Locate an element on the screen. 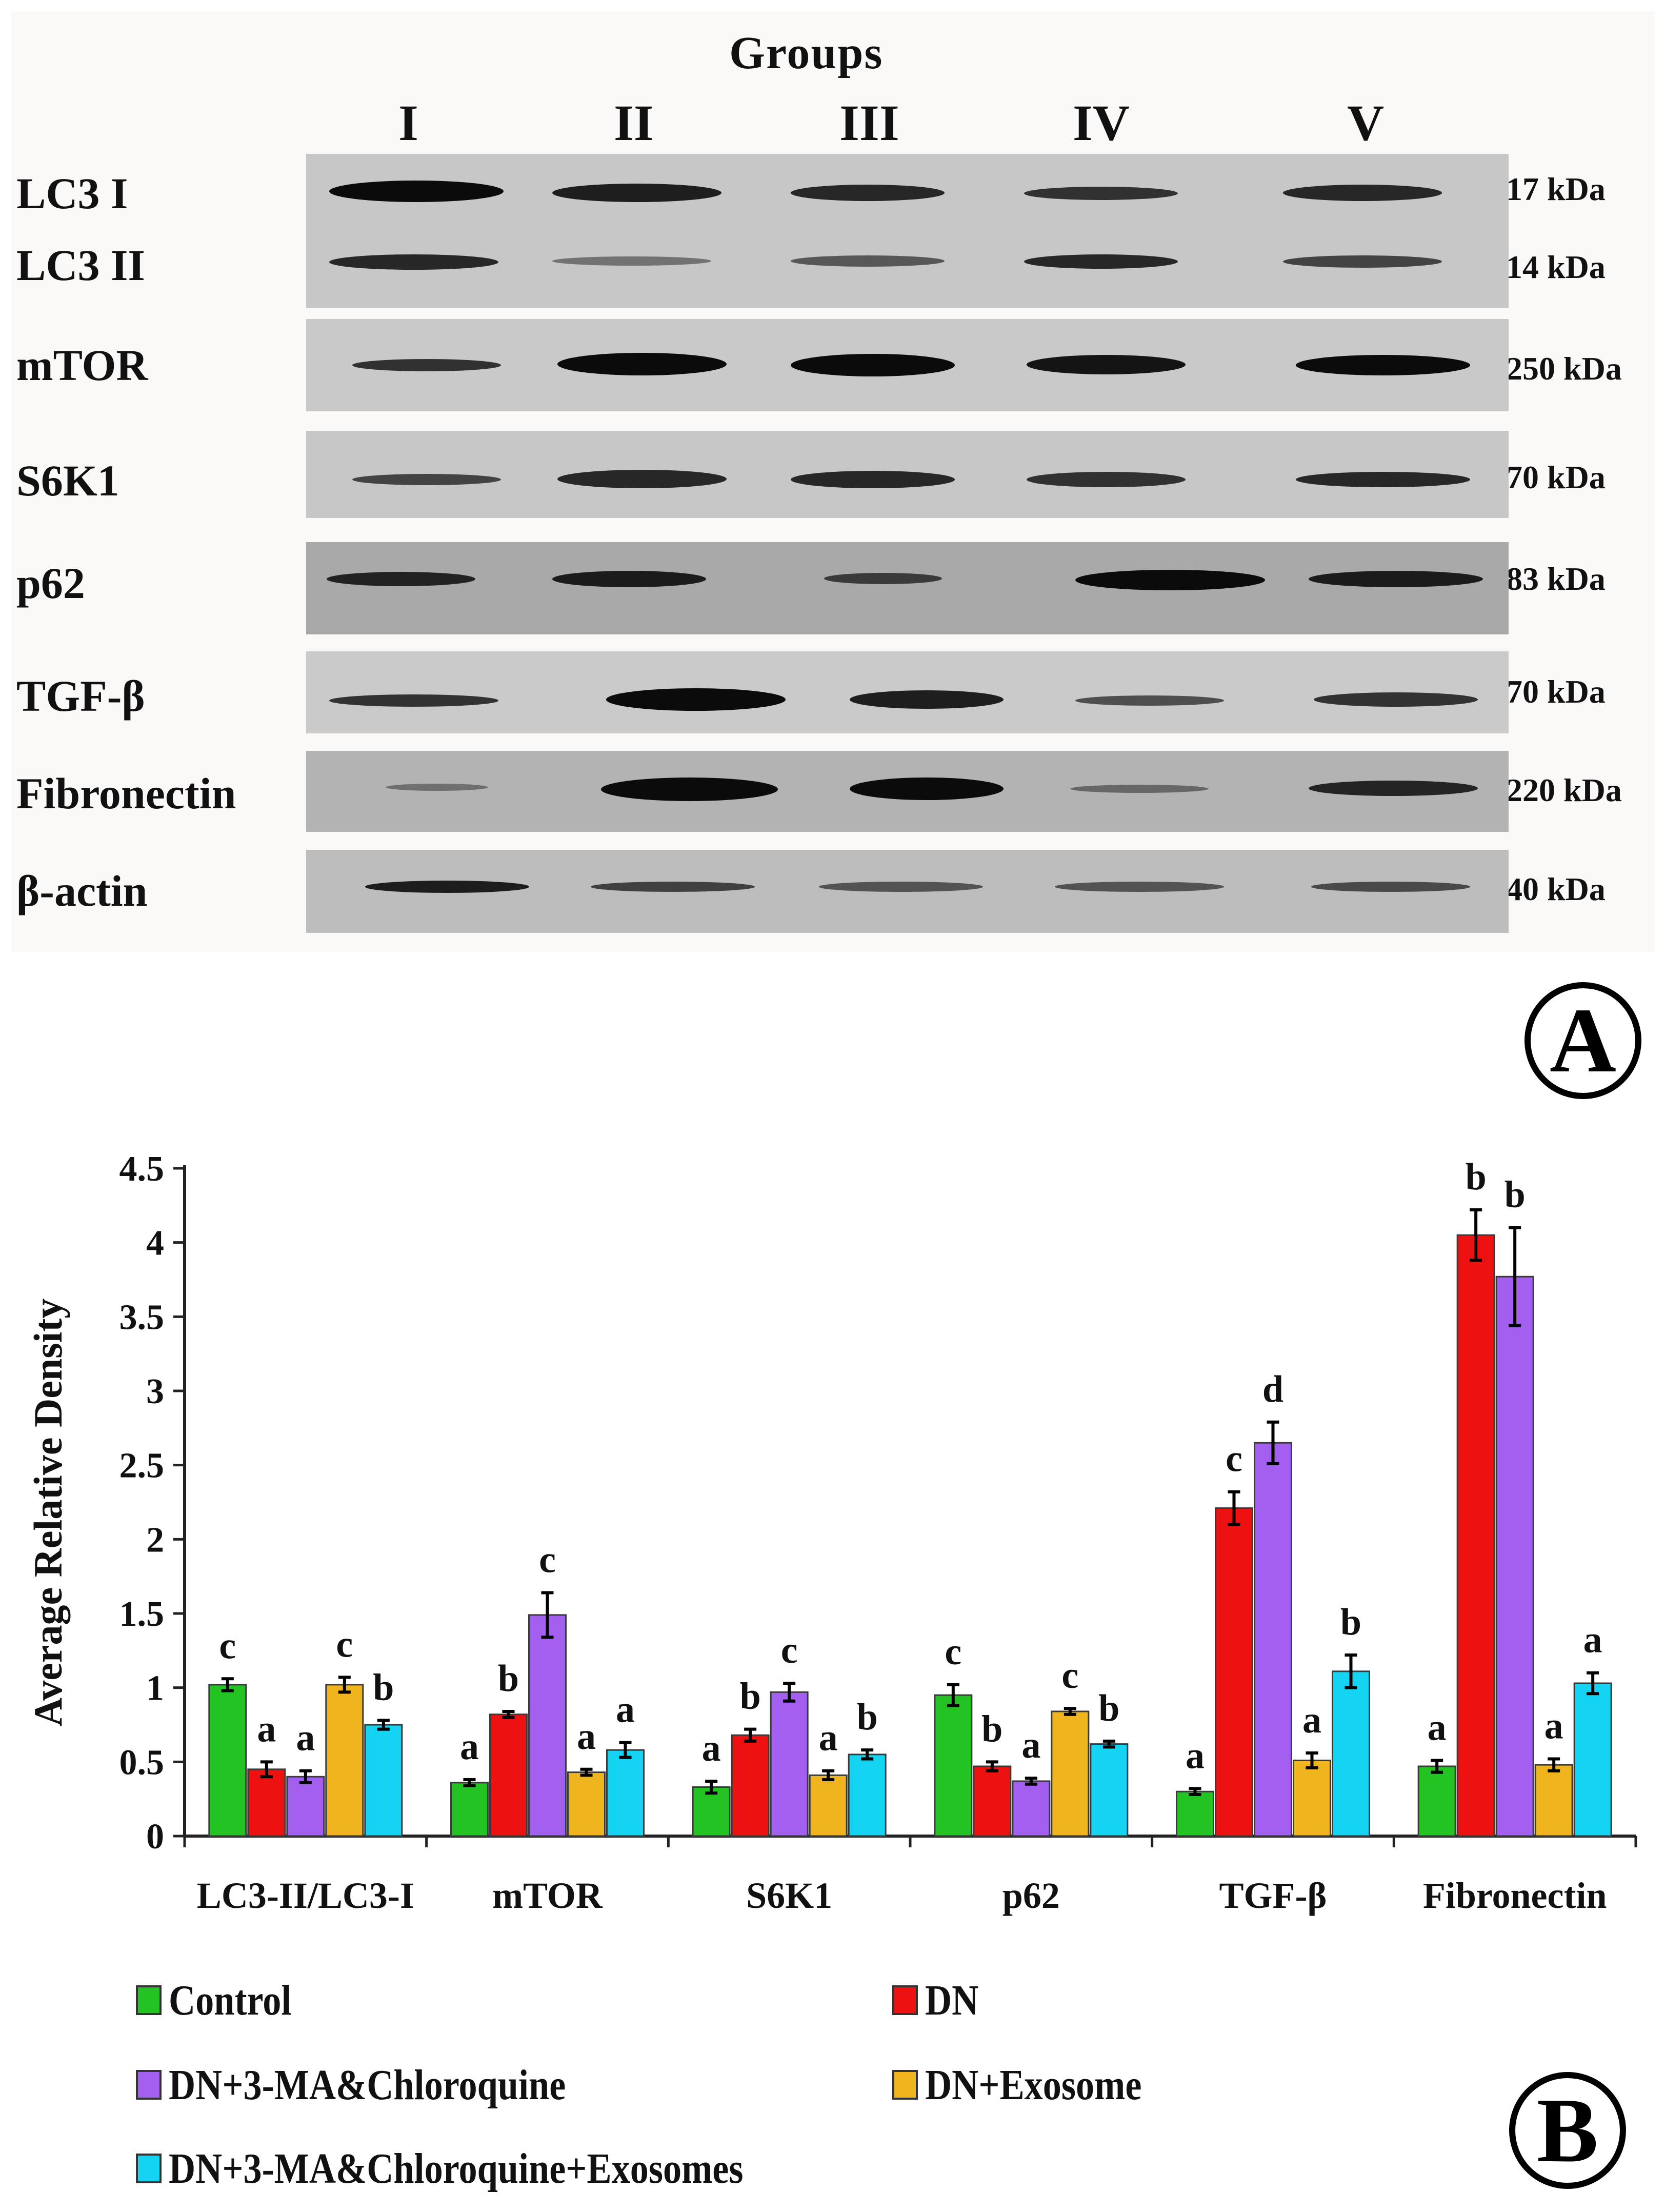 Image resolution: width=1665 pixels, height=2212 pixels. bar-dn-3-ma-chloroquine-exosomes-s6k1 is located at coordinates (867, 1795).